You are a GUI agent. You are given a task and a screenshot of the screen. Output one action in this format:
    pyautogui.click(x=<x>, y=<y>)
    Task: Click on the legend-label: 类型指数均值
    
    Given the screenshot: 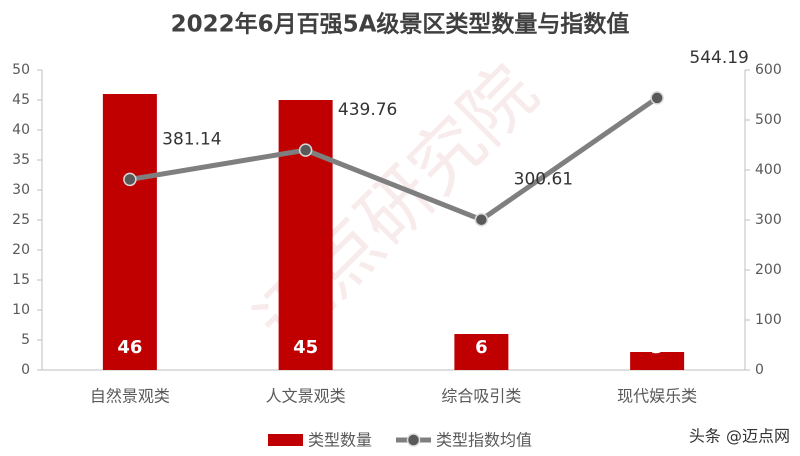 What is the action you would take?
    pyautogui.click(x=484, y=440)
    